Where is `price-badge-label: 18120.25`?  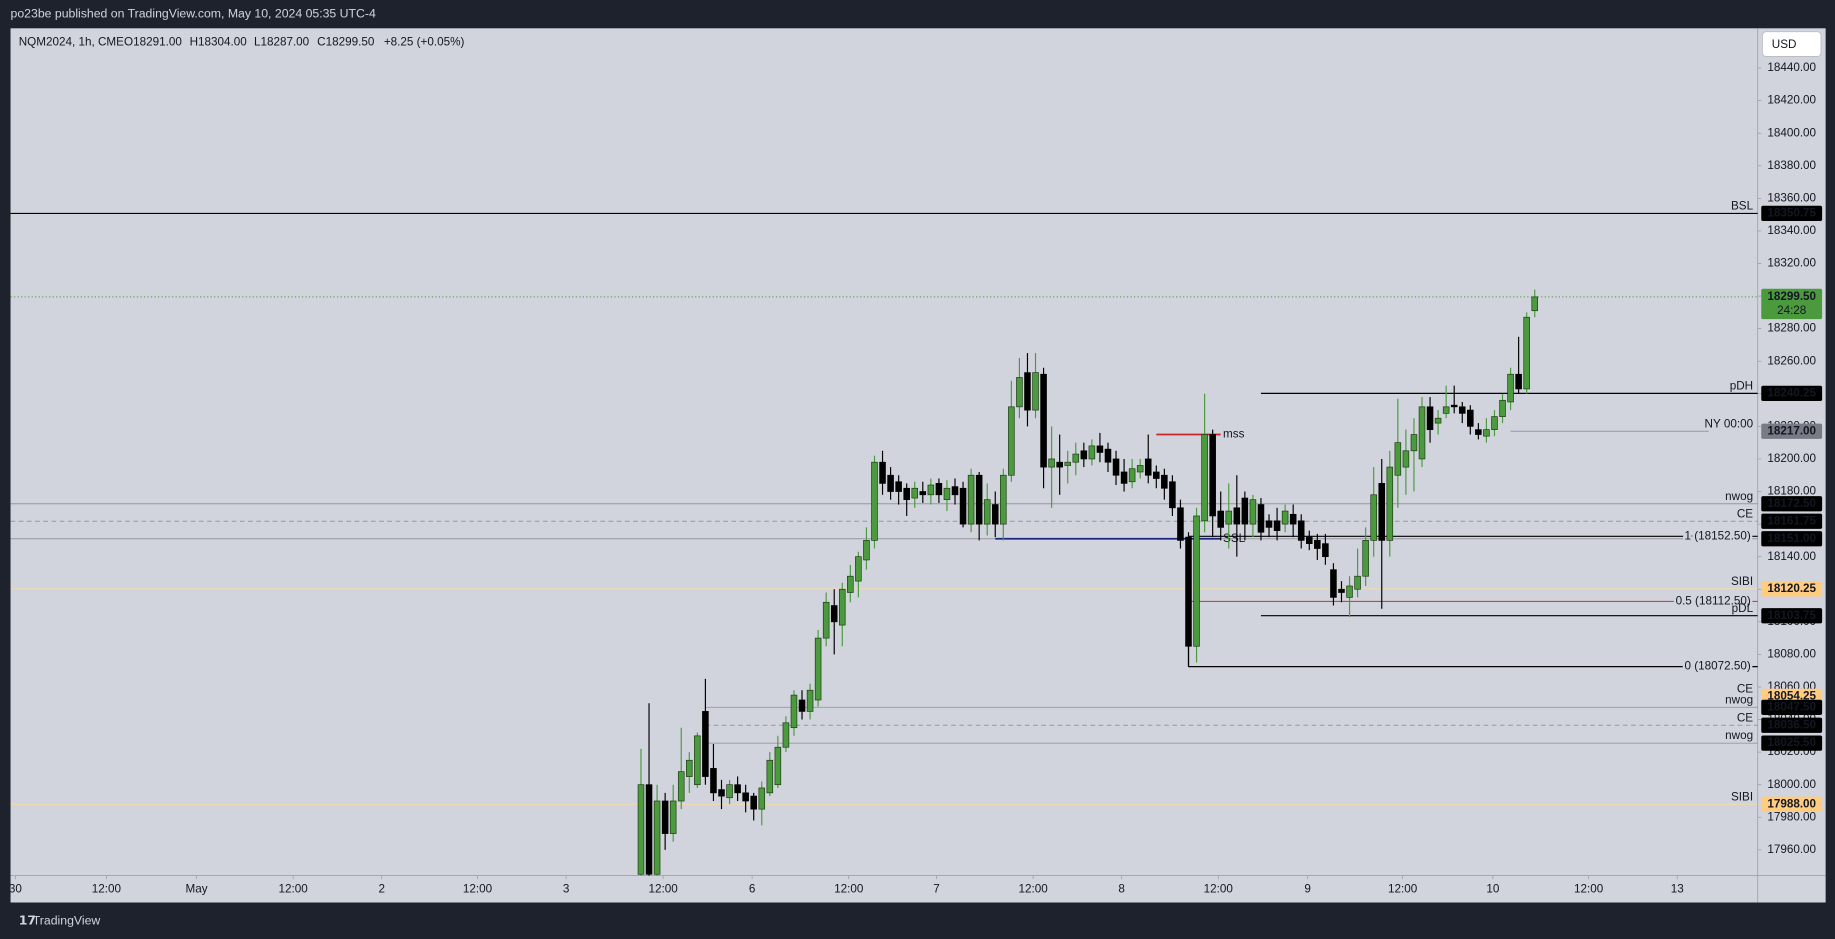
price-badge-label: 18120.25 is located at coordinates (1791, 588).